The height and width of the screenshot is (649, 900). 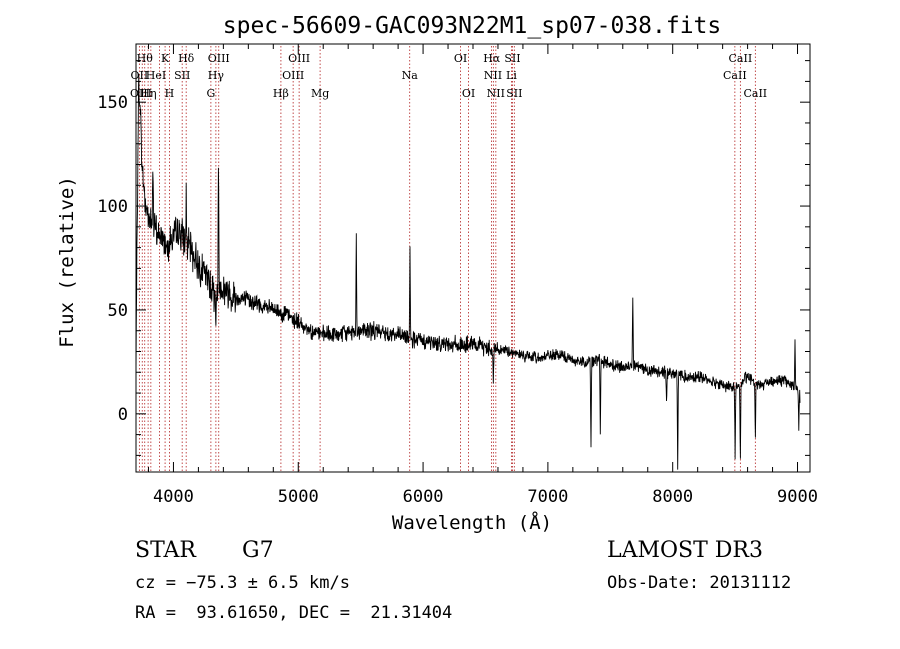 What do you see at coordinates (165, 58) in the screenshot?
I see `line-label-0-1: K` at bounding box center [165, 58].